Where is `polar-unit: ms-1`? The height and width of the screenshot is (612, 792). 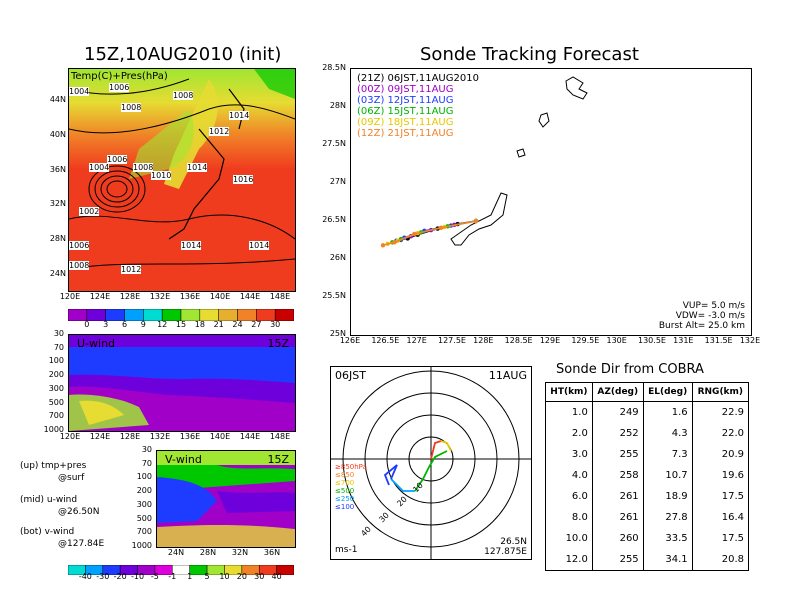 polar-unit: ms-1 is located at coordinates (346, 550).